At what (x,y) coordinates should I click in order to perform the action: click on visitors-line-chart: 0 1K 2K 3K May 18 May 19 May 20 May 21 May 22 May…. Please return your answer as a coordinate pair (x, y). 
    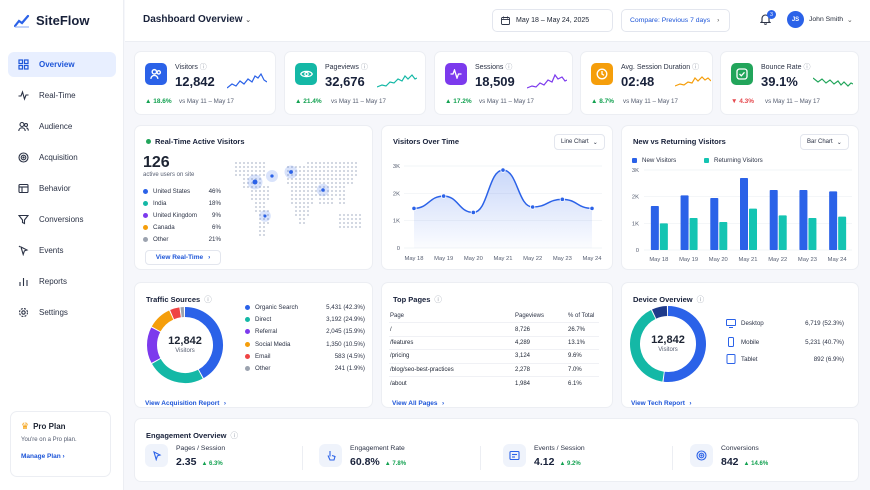
    Looking at the image, I should click on (497, 212).